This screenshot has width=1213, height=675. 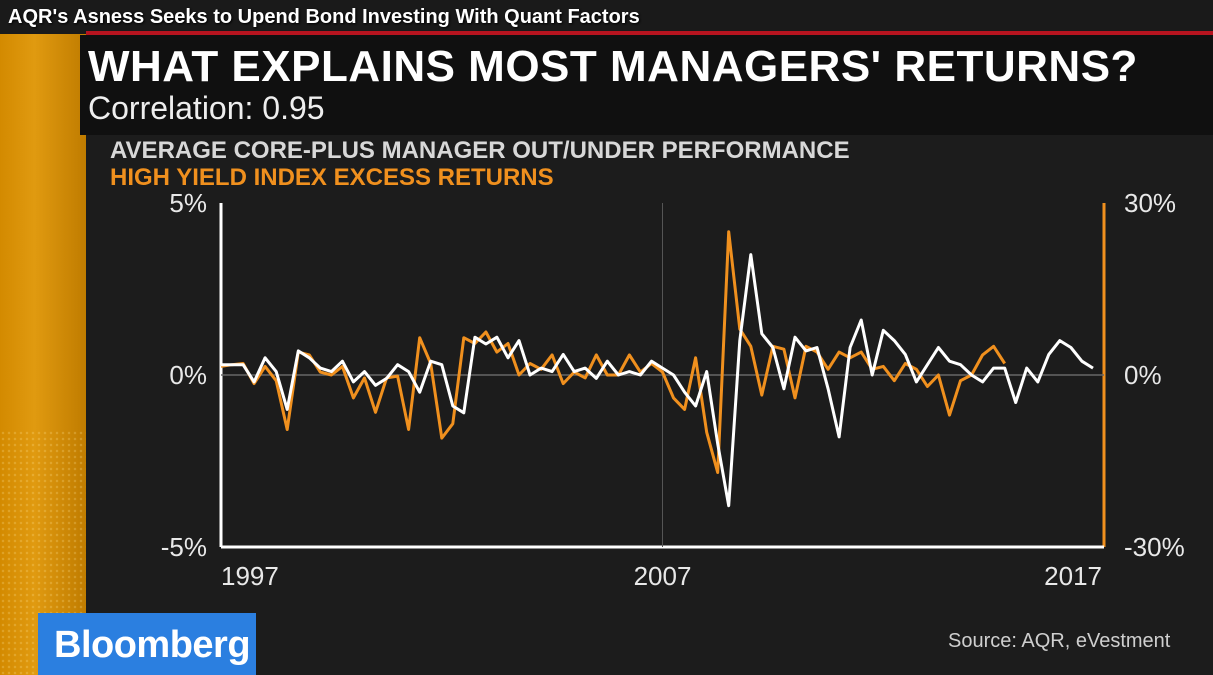 What do you see at coordinates (332, 177) in the screenshot?
I see `legend-high-yield: HIGH YIELD INDEX EXCESS RETURNS` at bounding box center [332, 177].